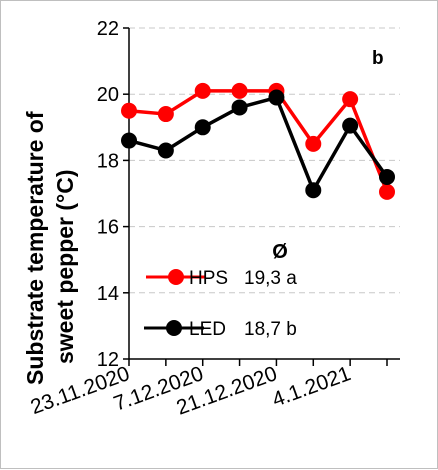 This screenshot has width=438, height=470. Describe the element at coordinates (108, 360) in the screenshot. I see `y-tick-label-12: 12` at that location.